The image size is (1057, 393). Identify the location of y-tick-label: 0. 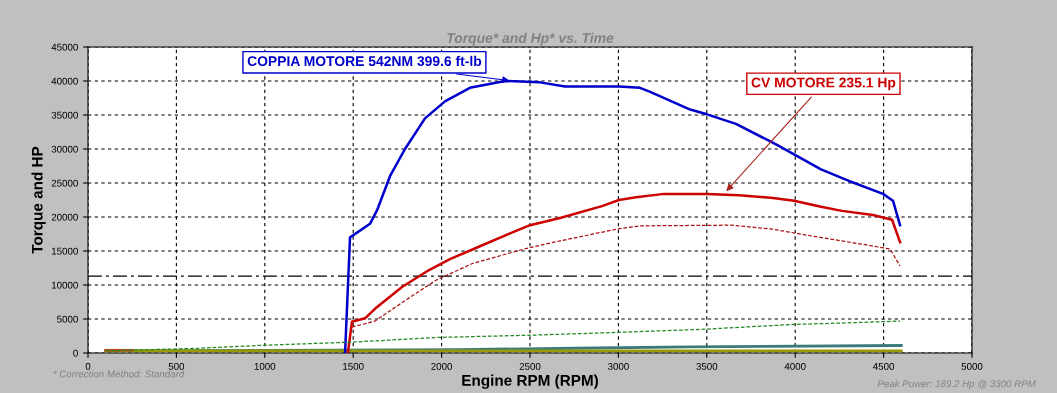
(75, 353).